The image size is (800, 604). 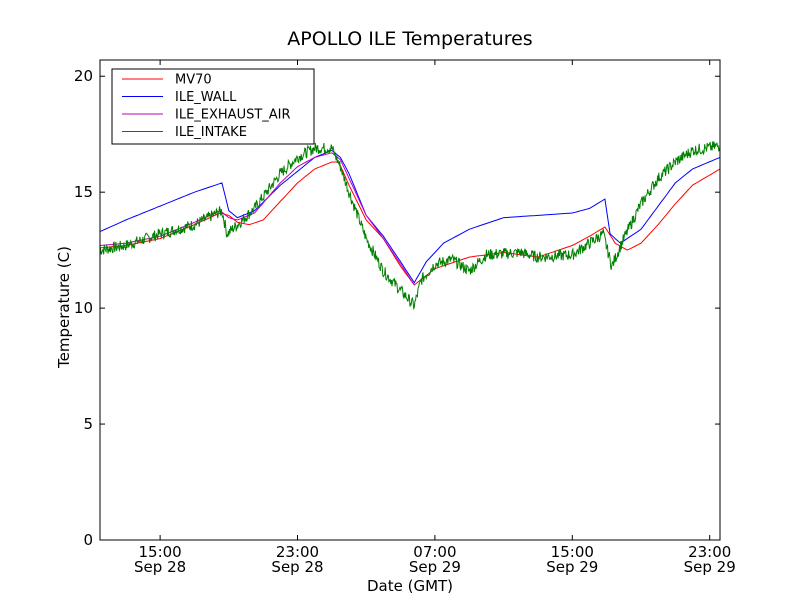 I want to click on chart-title: APOLLO ILE Temperatures, so click(x=409, y=39).